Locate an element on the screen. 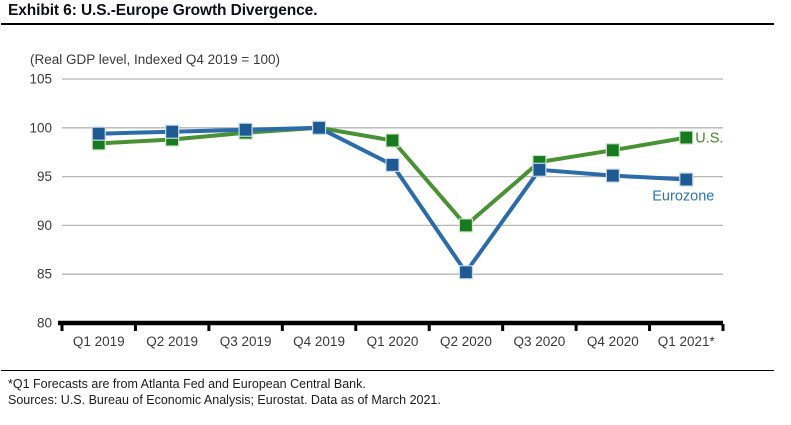 The height and width of the screenshot is (425, 791). chart-subtitle: (Real GDP level, Indexed Q4 2019 = 100) is located at coordinates (155, 59).